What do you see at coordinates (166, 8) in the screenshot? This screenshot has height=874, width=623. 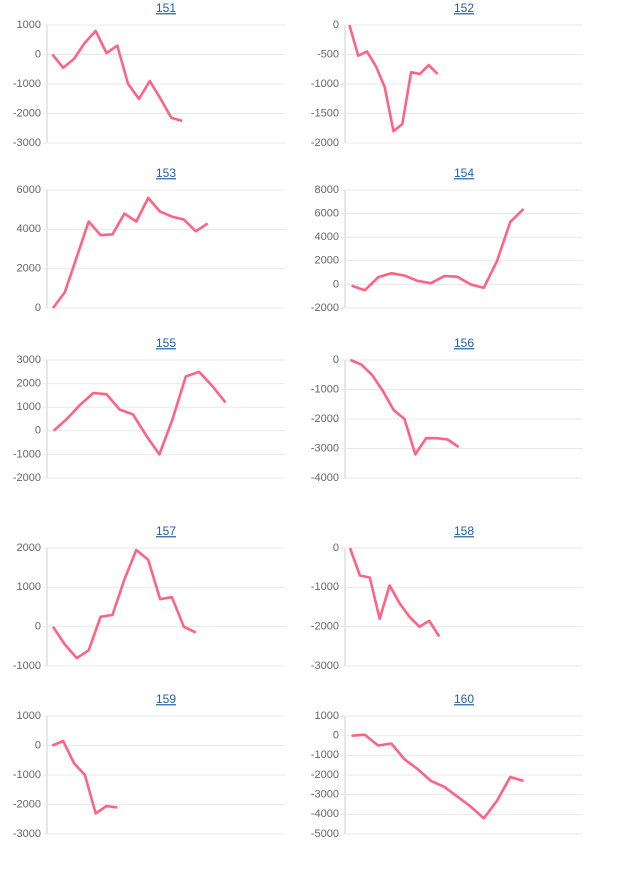 I see `chart-title: 151` at bounding box center [166, 8].